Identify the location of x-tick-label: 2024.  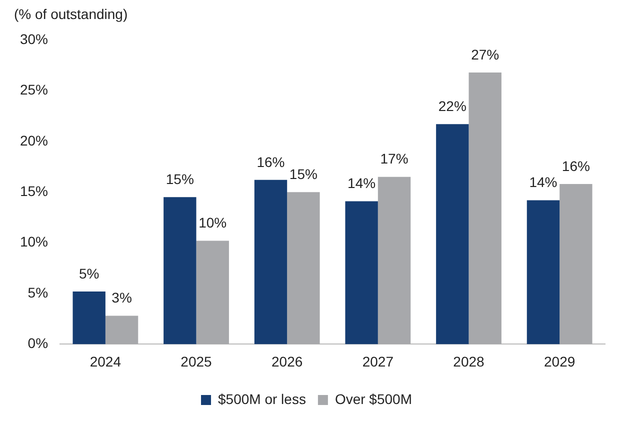
(106, 361).